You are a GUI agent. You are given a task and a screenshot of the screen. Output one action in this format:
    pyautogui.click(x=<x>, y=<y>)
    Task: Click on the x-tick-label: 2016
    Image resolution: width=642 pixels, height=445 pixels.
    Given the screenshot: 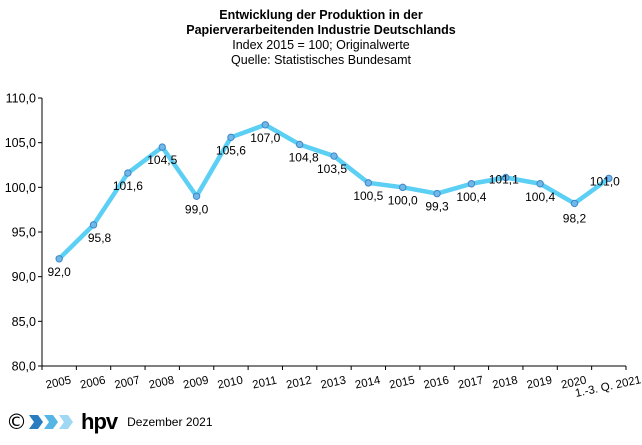 What is the action you would take?
    pyautogui.click(x=437, y=383)
    